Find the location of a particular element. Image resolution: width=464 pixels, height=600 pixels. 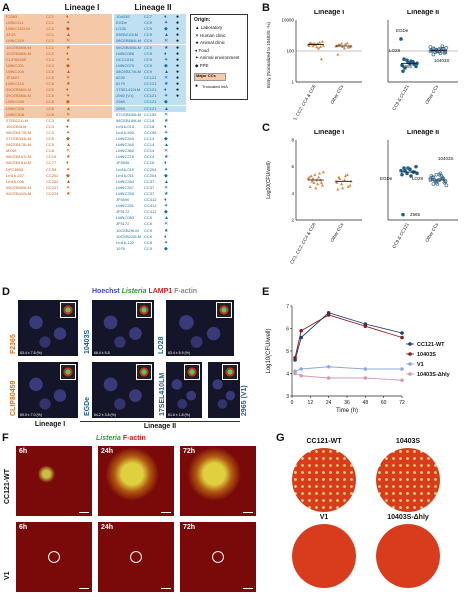

origin-icon: ▲ is located at coordinates (68, 145).